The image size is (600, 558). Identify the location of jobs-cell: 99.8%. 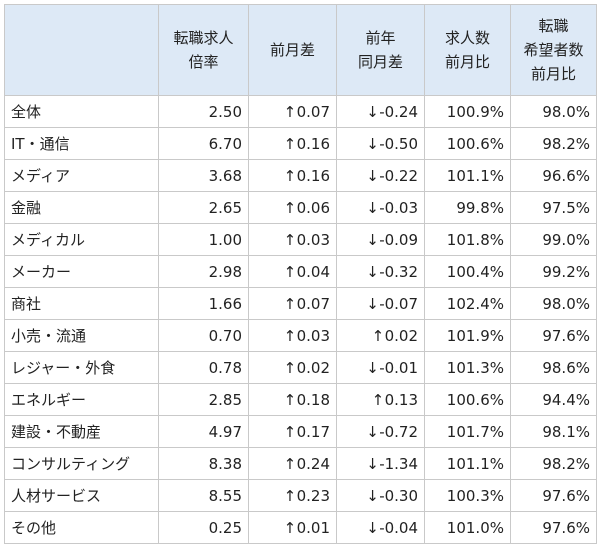
(467, 207).